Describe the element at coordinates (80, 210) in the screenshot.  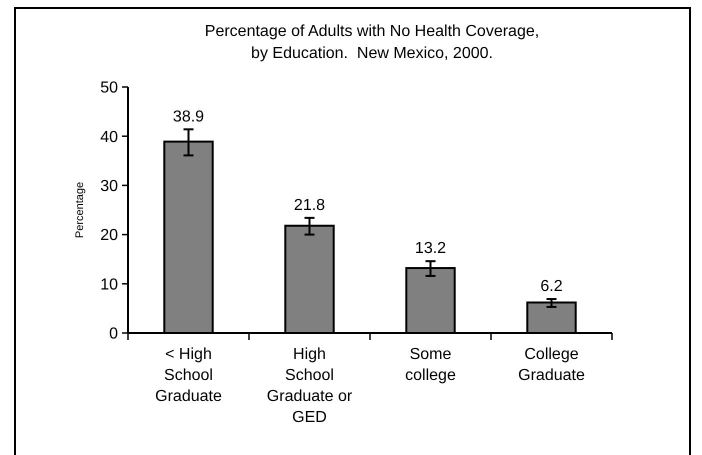
I see `y-axis-title: Percentage` at that location.